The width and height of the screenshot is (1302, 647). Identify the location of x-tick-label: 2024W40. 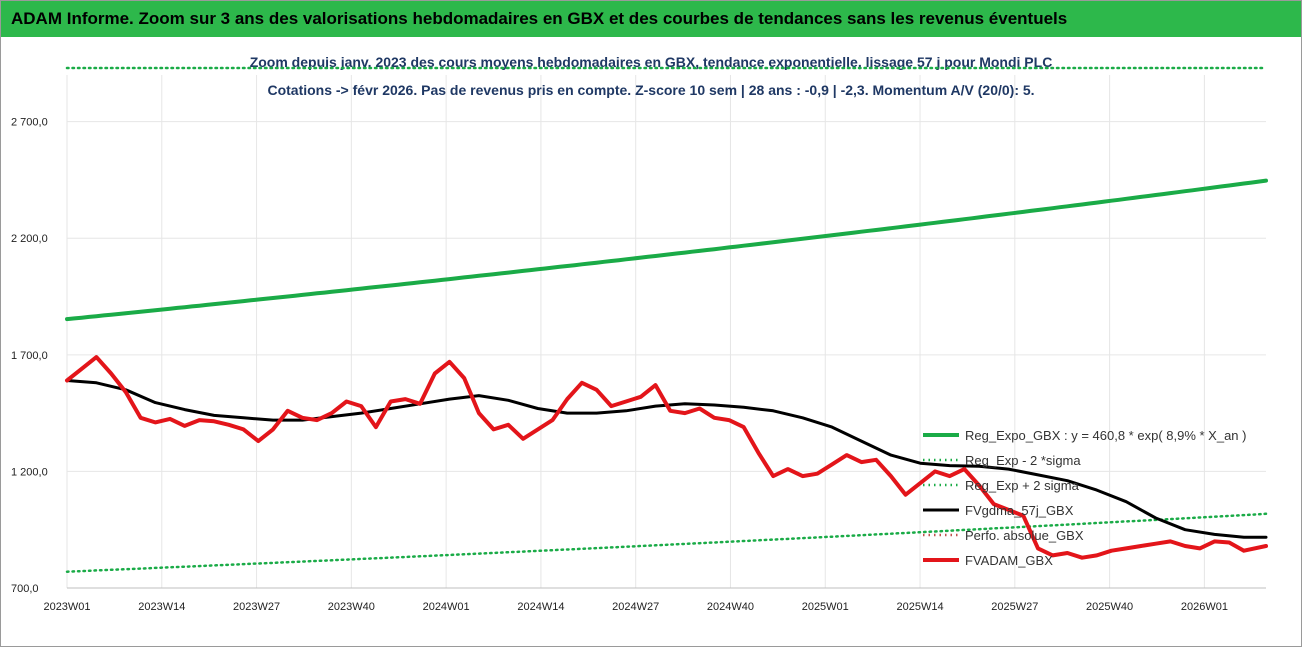
(730, 607).